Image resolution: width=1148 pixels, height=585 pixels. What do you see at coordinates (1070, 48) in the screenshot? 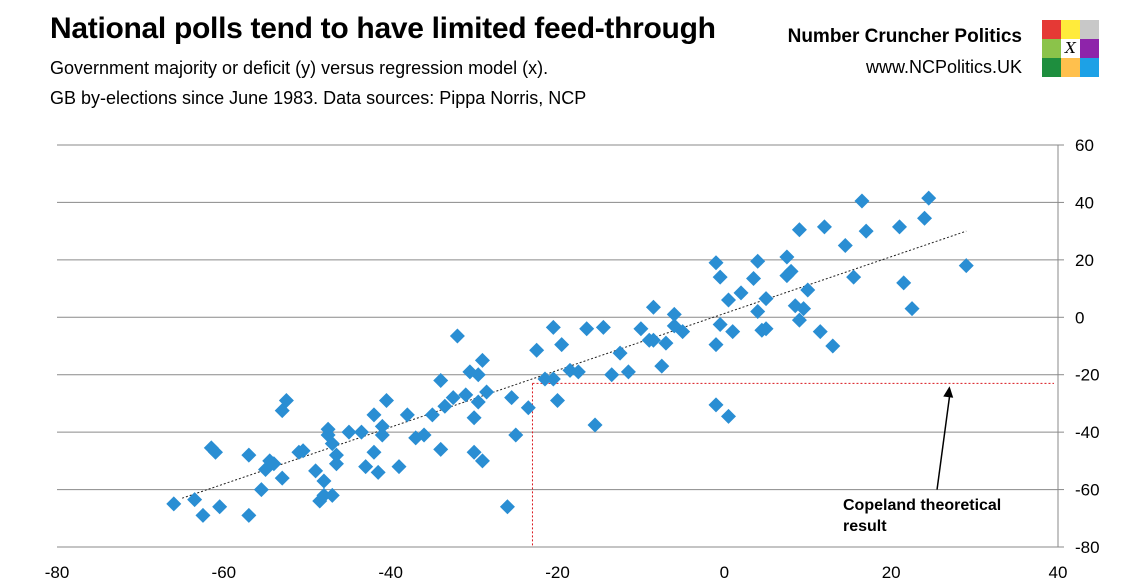
I see `logo-cell: X` at bounding box center [1070, 48].